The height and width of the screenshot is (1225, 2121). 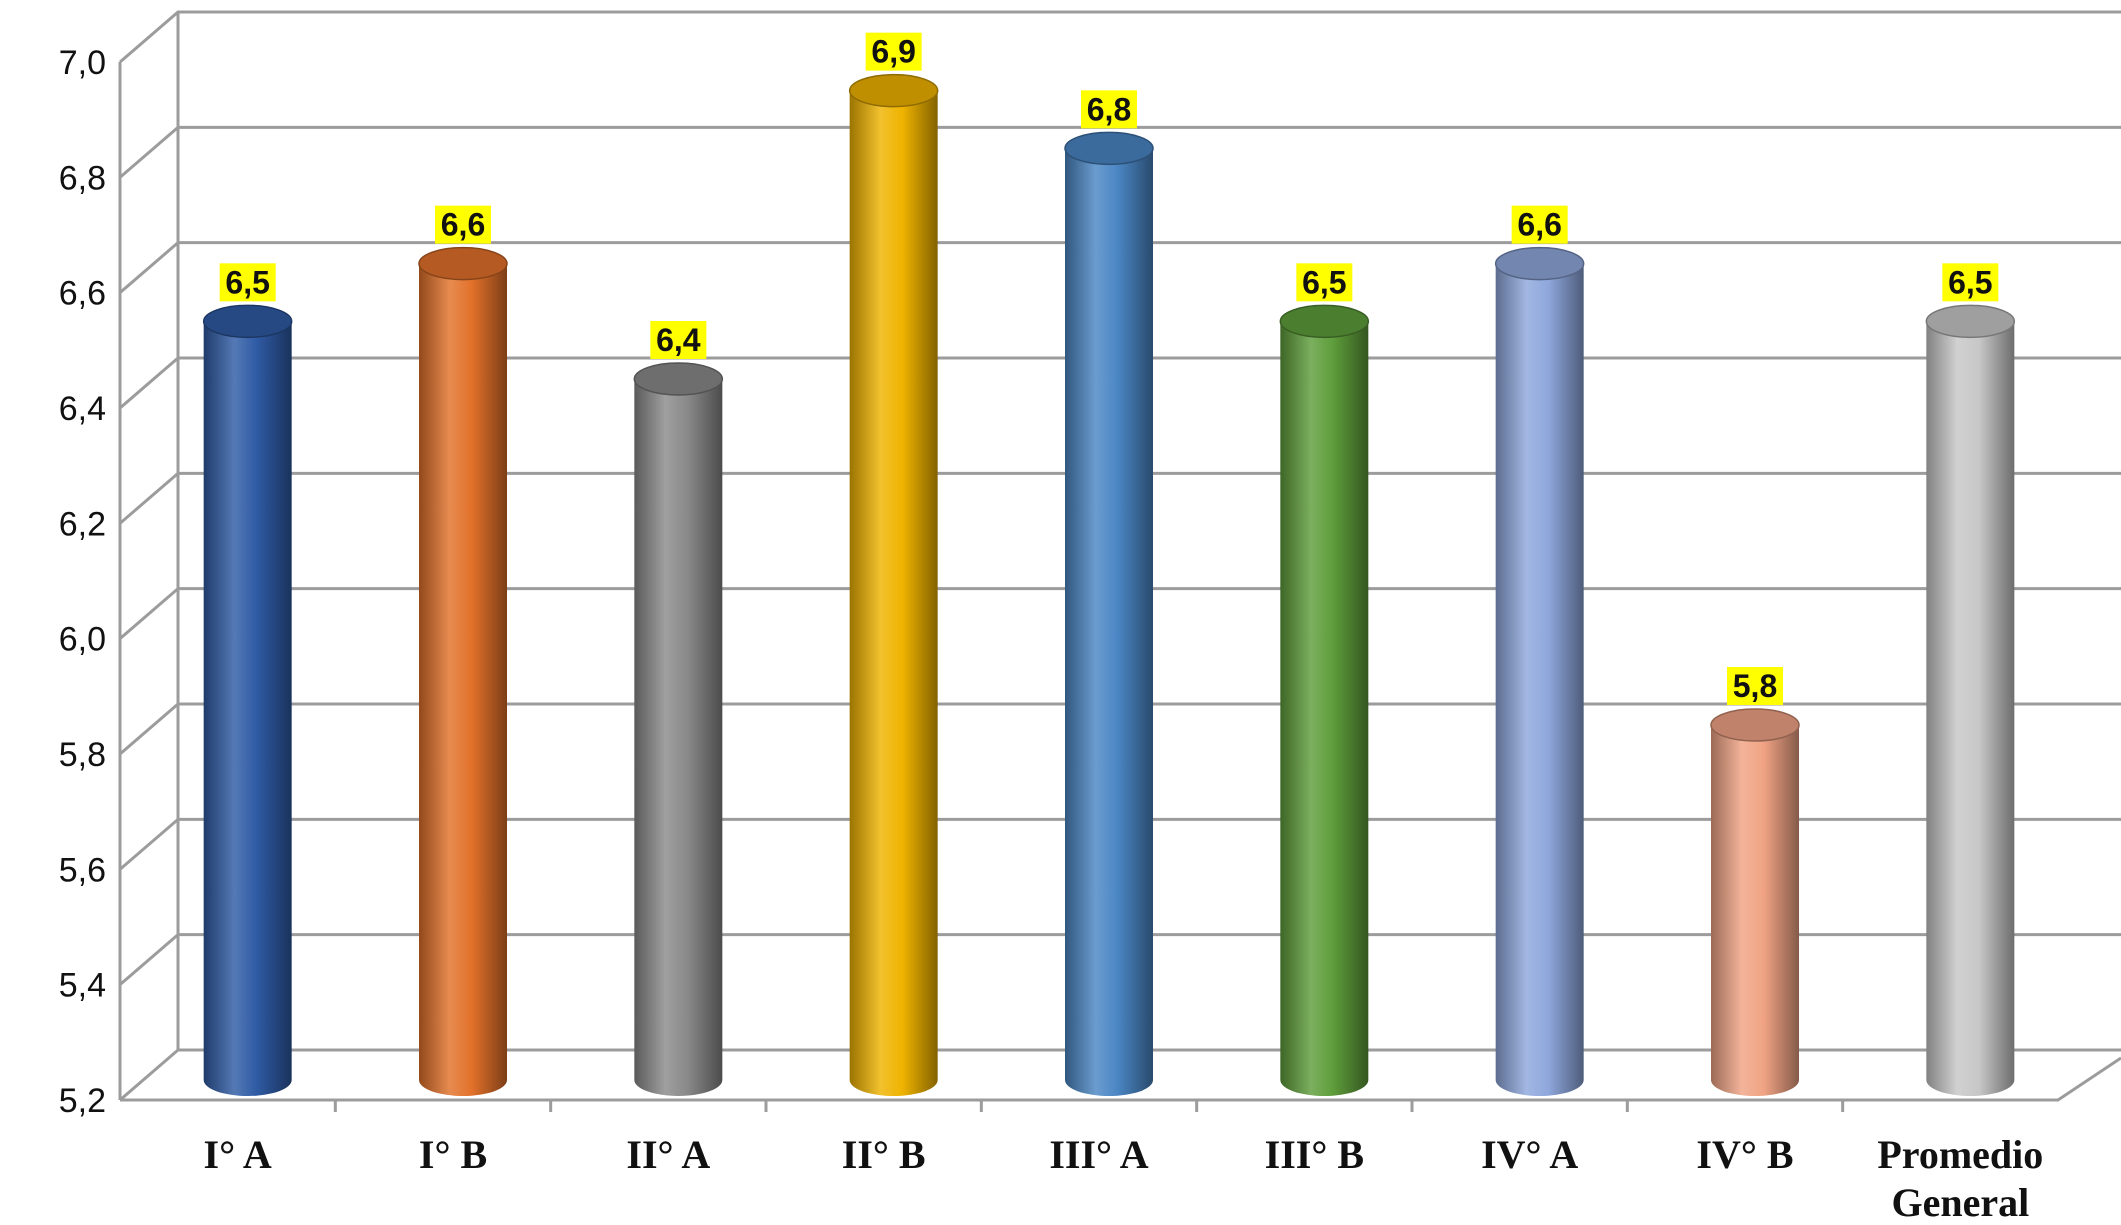 What do you see at coordinates (1120, 37) in the screenshot?
I see `gridline` at bounding box center [1120, 37].